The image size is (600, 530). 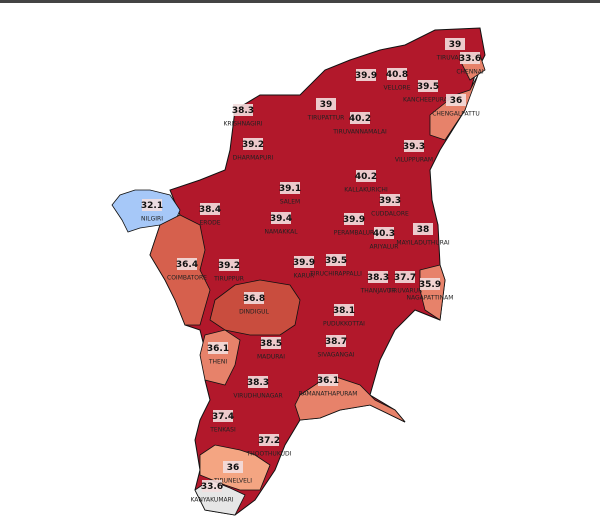 I want to click on district-name: MADURAI, so click(x=271, y=357).